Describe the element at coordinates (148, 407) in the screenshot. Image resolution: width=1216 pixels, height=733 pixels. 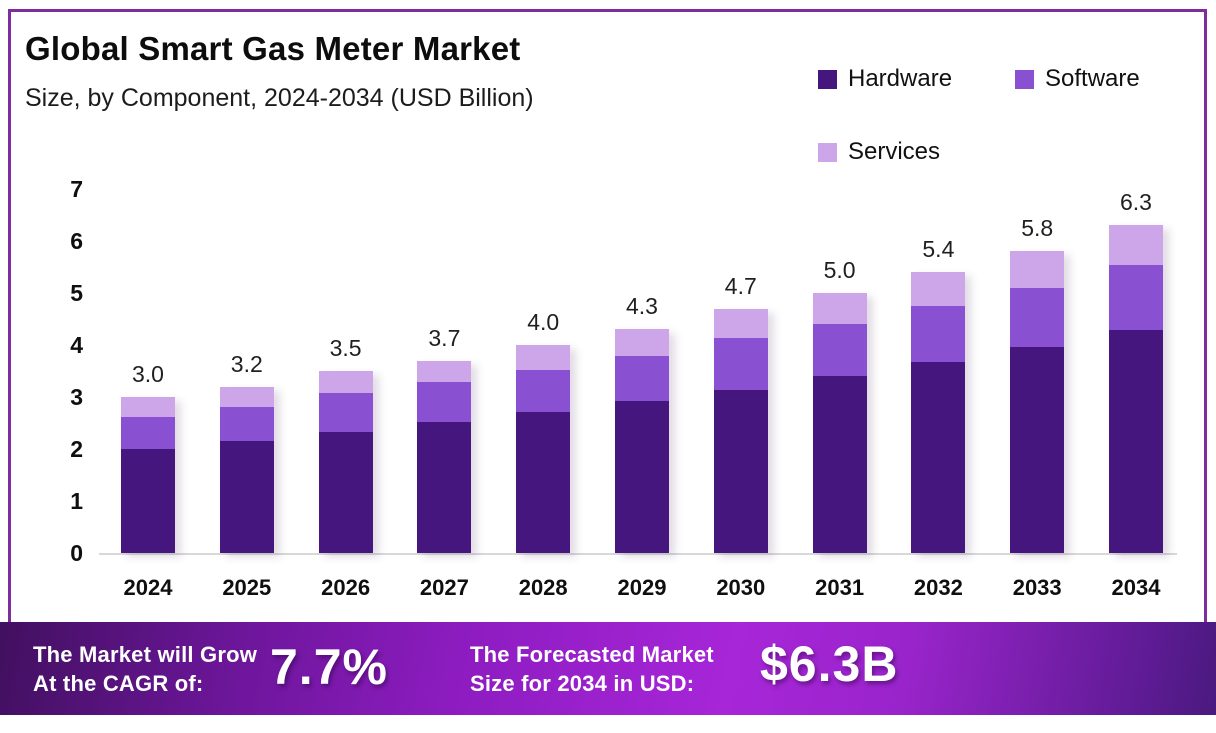
I see `bar-segment-services-2024` at that location.